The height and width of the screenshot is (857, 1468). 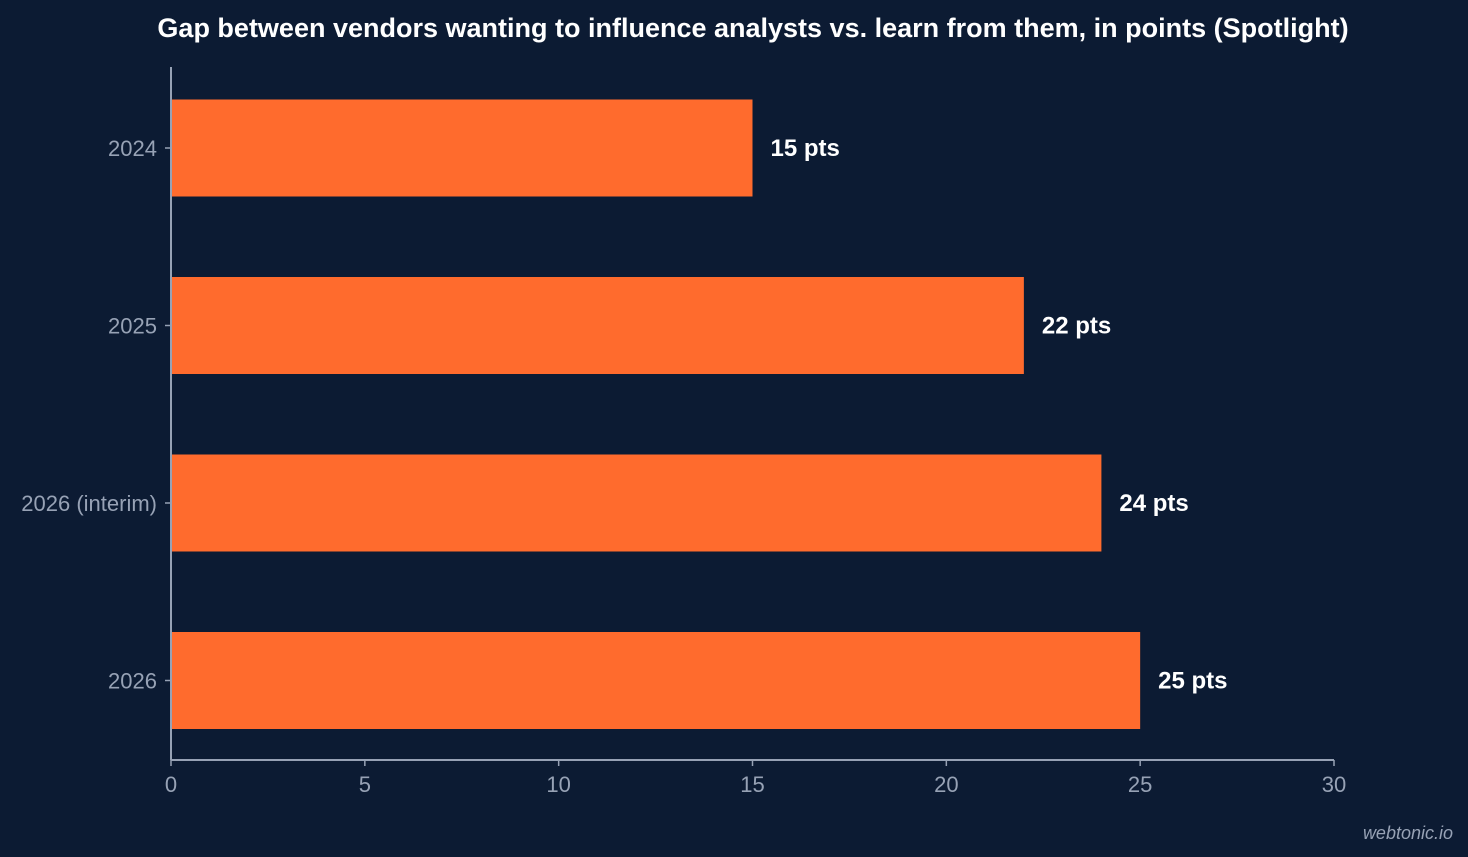 I want to click on data-label: 22 pts, so click(x=1076, y=326).